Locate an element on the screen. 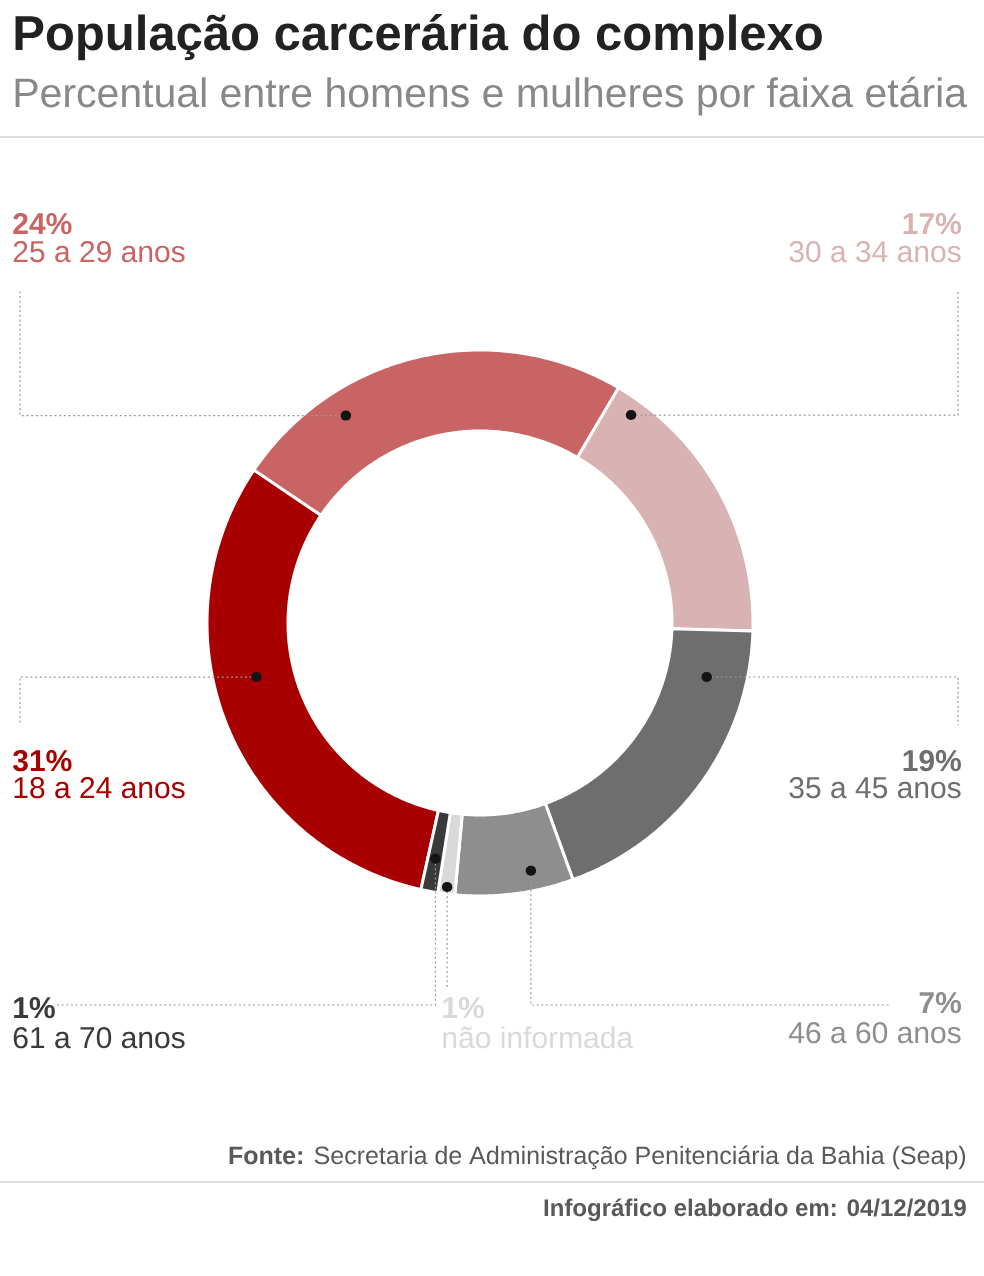 This screenshot has height=1276, width=984. chart-subtitle: Percentual entre homens e mulheres por faixa etária is located at coordinates (491, 96).